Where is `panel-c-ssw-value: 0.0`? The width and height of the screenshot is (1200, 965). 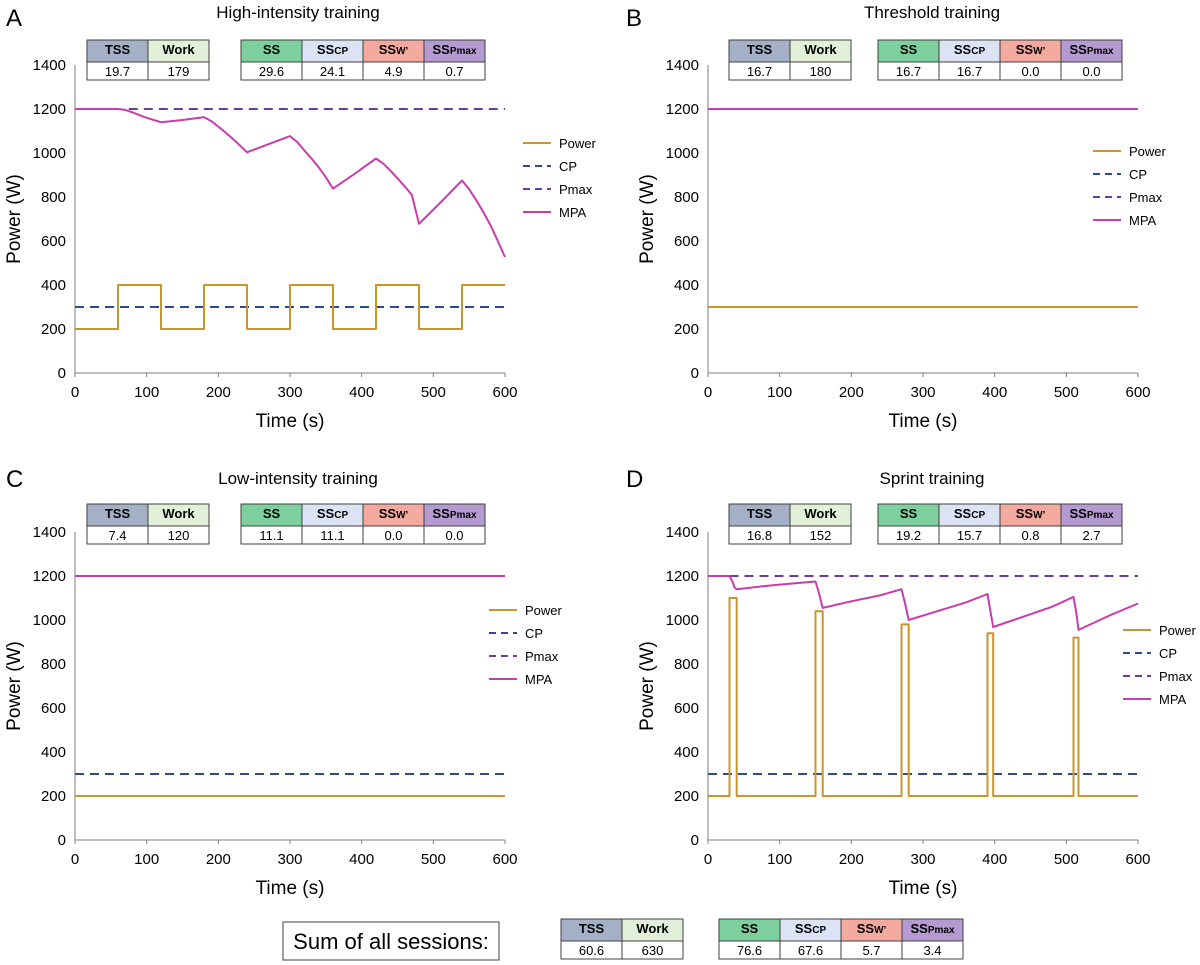 panel-c-ssw-value: 0.0 is located at coordinates (393, 535).